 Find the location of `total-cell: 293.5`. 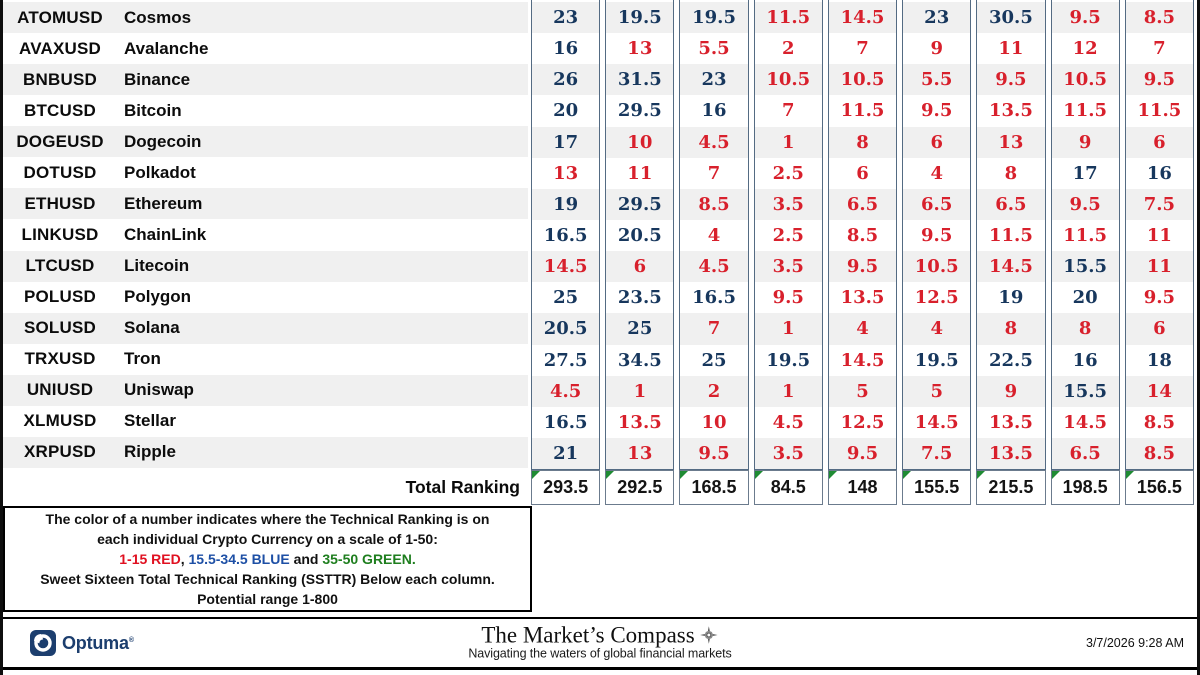

total-cell: 293.5 is located at coordinates (566, 487).